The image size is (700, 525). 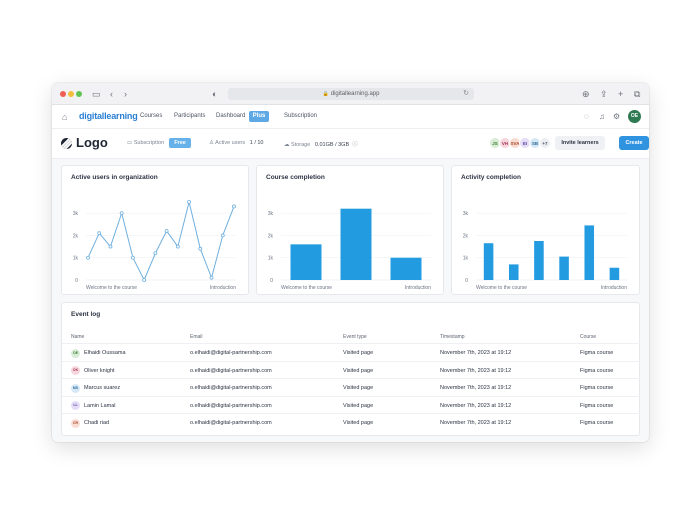 I want to click on nav-subscription: Subscription, so click(x=301, y=116).